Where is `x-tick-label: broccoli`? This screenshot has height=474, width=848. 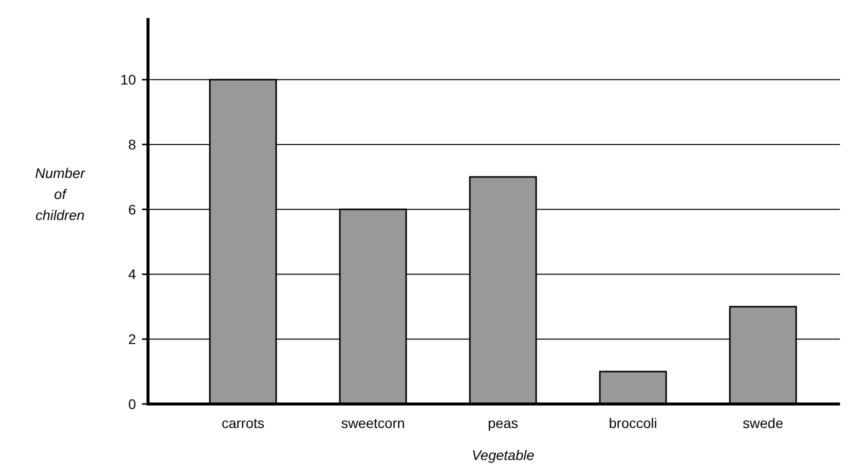 x-tick-label: broccoli is located at coordinates (633, 423).